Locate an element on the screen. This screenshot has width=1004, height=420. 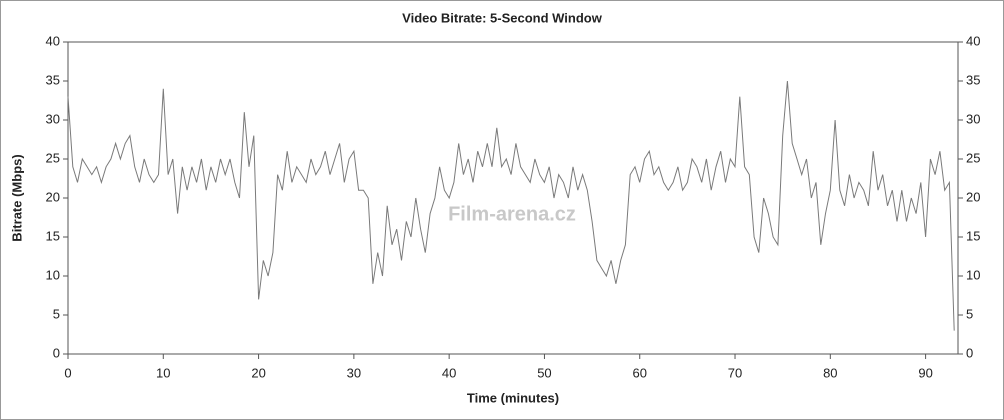
y-tick-label: 10 is located at coordinates (53, 274).